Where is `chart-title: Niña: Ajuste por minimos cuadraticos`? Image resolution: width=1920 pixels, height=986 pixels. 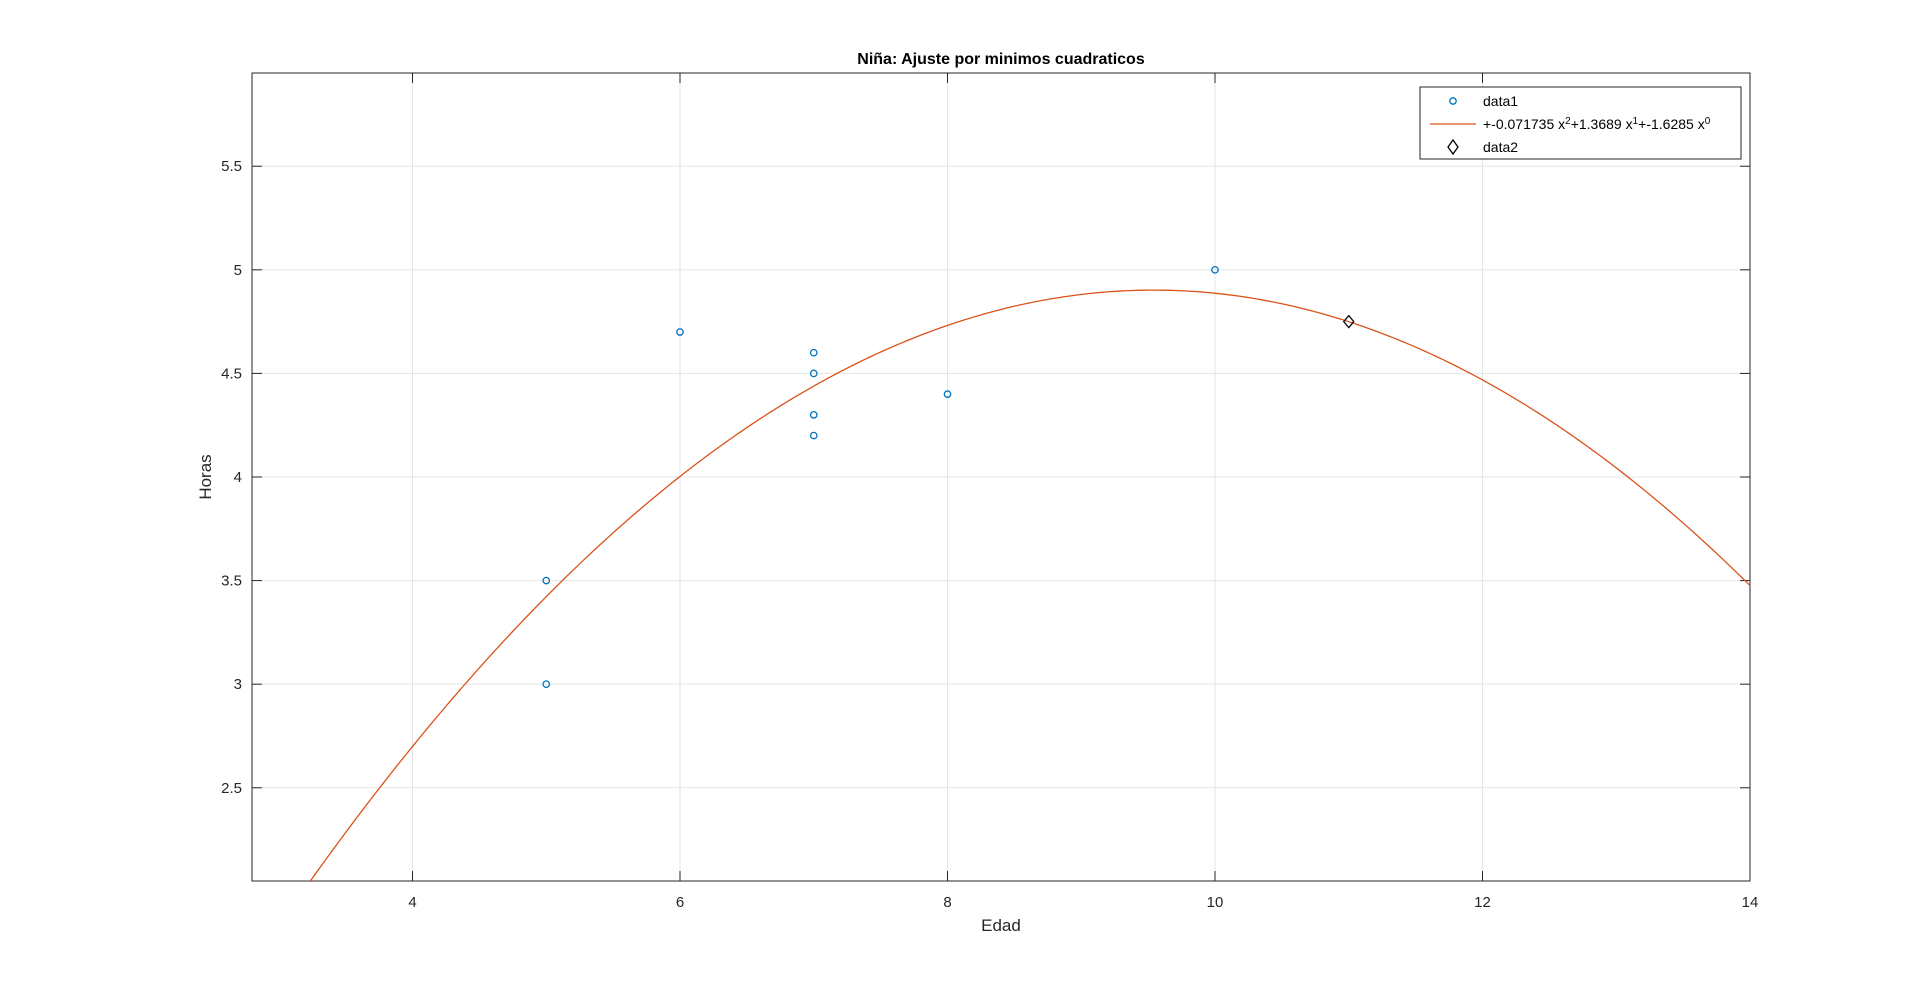
chart-title: Niña: Ajuste por minimos cuadraticos is located at coordinates (1001, 59).